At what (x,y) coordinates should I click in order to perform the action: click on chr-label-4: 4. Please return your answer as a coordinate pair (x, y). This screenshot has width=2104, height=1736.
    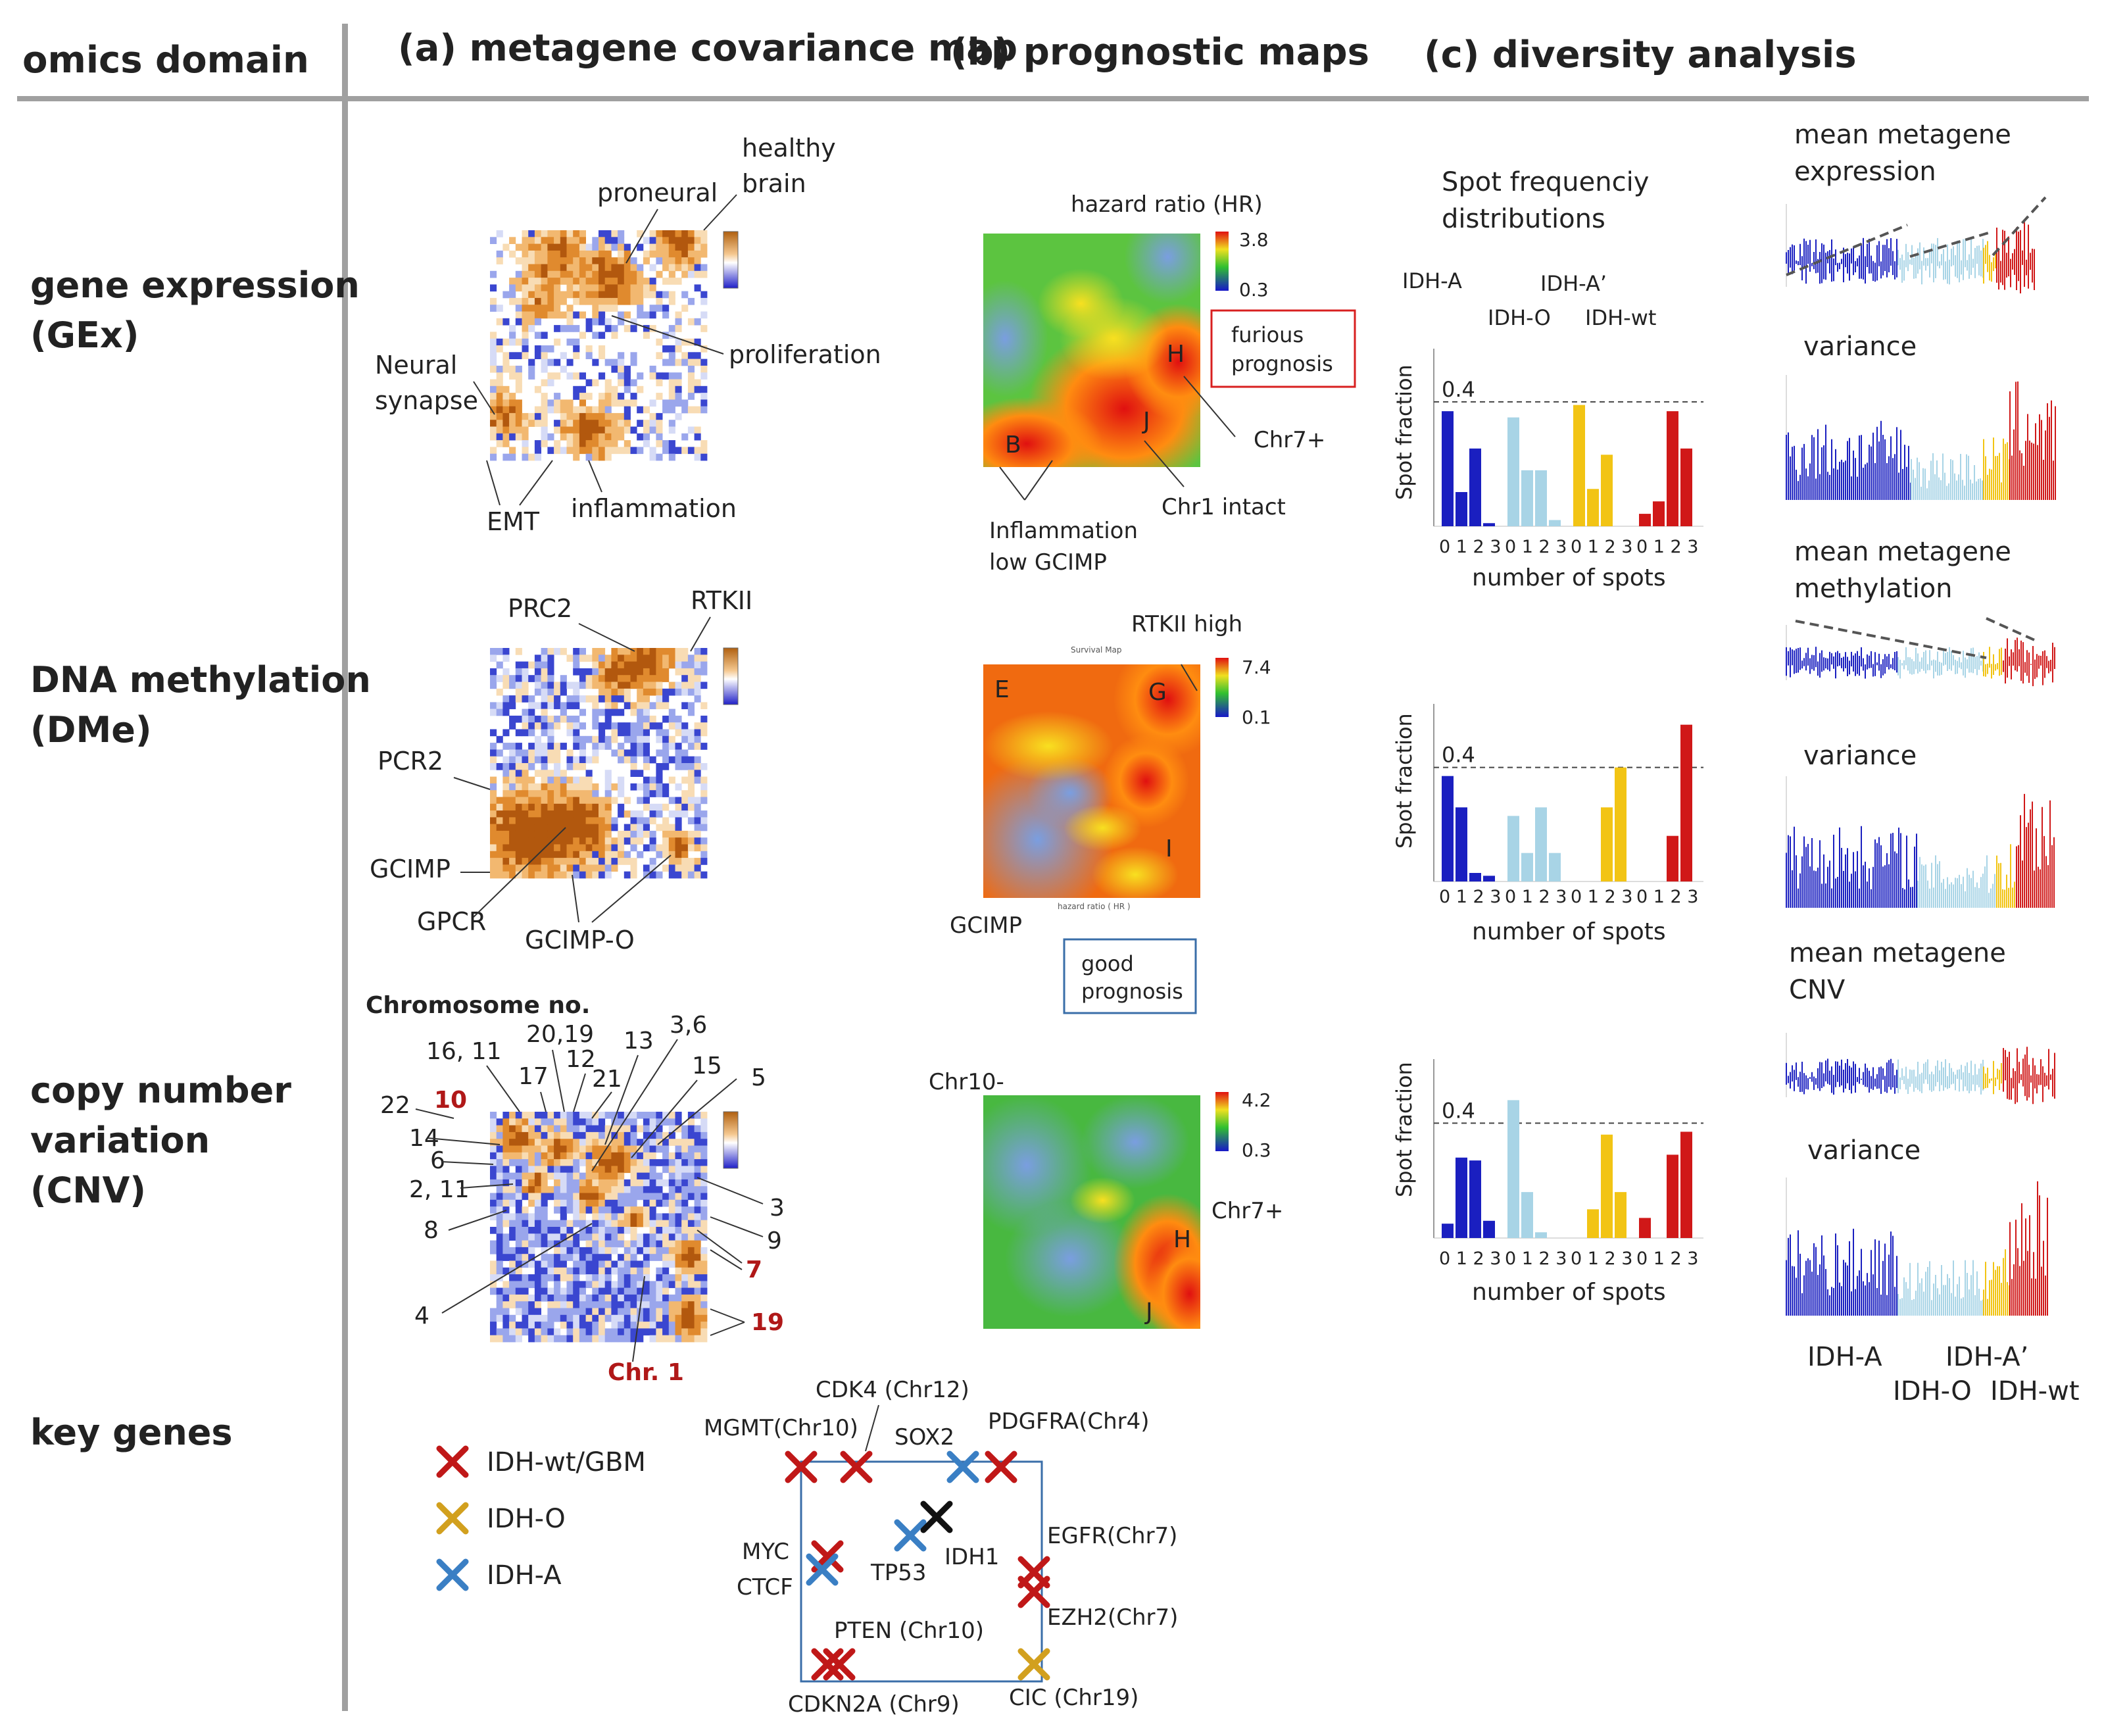
    Looking at the image, I should click on (422, 1315).